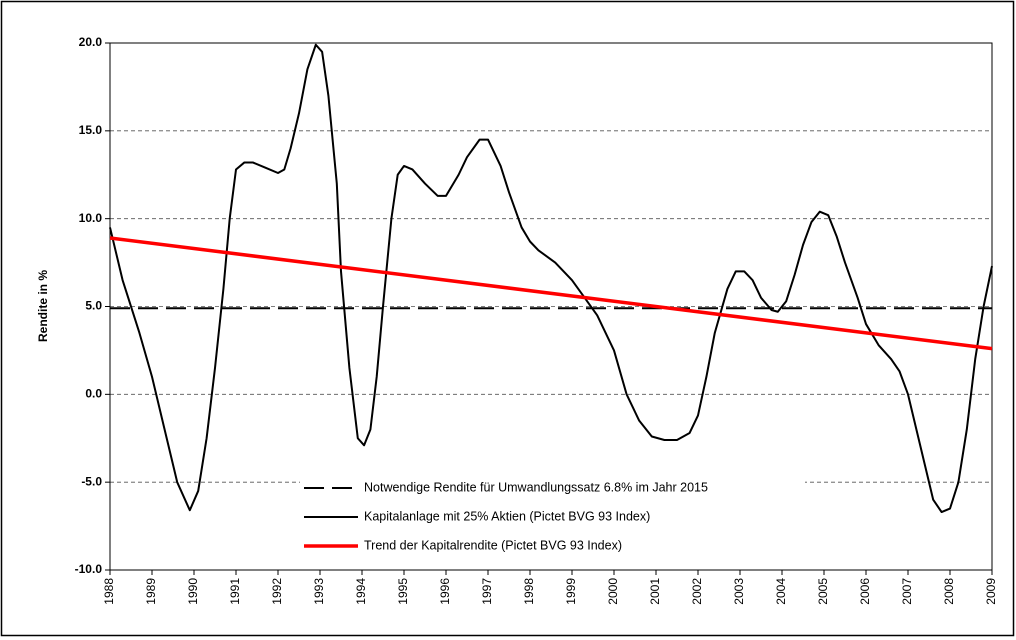 The height and width of the screenshot is (640, 1016). I want to click on x-tick-label: 1989, so click(151, 591).